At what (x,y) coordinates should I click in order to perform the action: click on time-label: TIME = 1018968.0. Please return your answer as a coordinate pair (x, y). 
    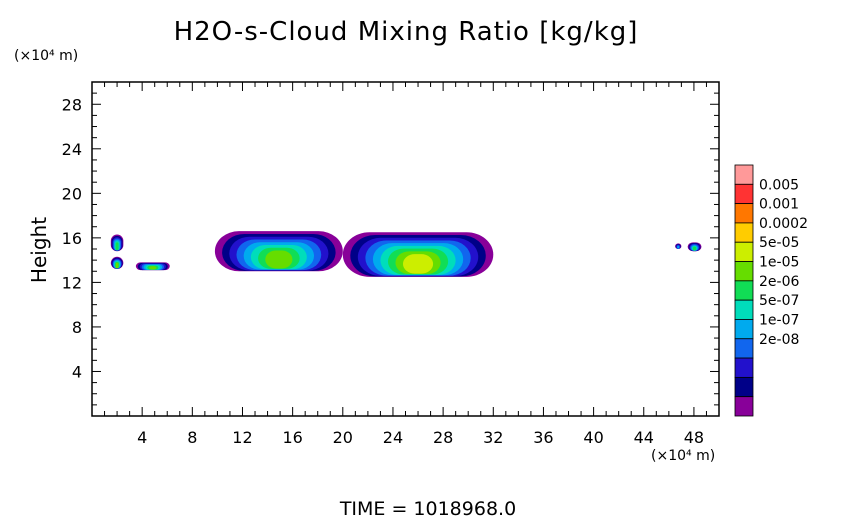
    Looking at the image, I should click on (427, 508).